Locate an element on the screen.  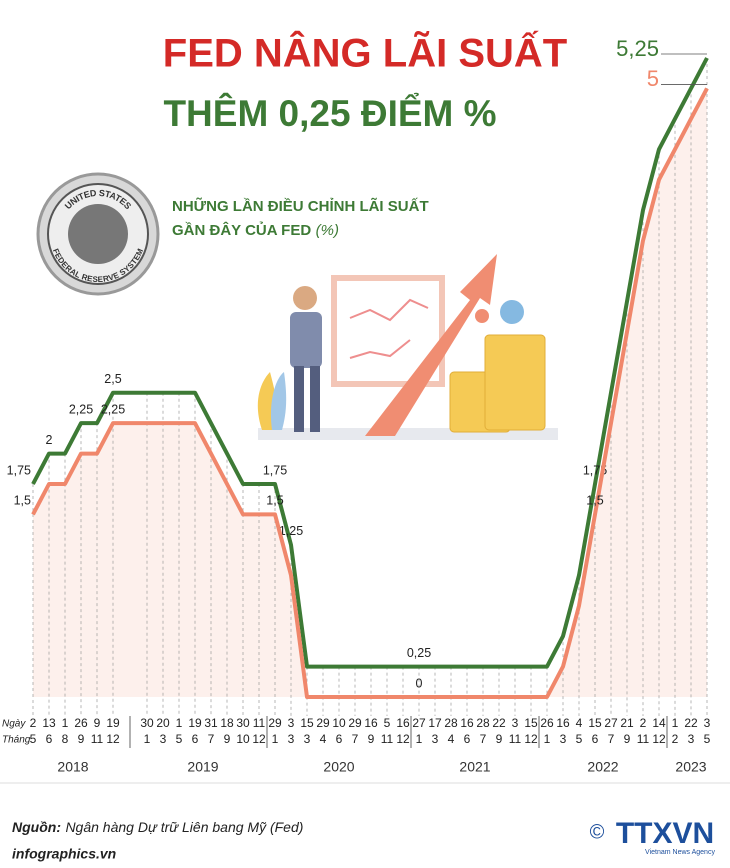
value-label: 0,25 is located at coordinates (419, 653).